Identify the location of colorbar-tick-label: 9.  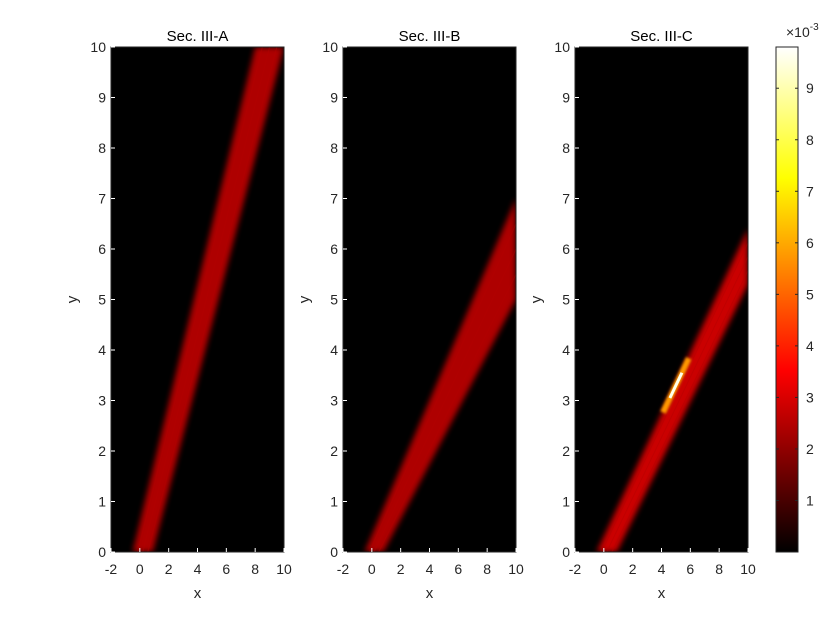
(810, 88).